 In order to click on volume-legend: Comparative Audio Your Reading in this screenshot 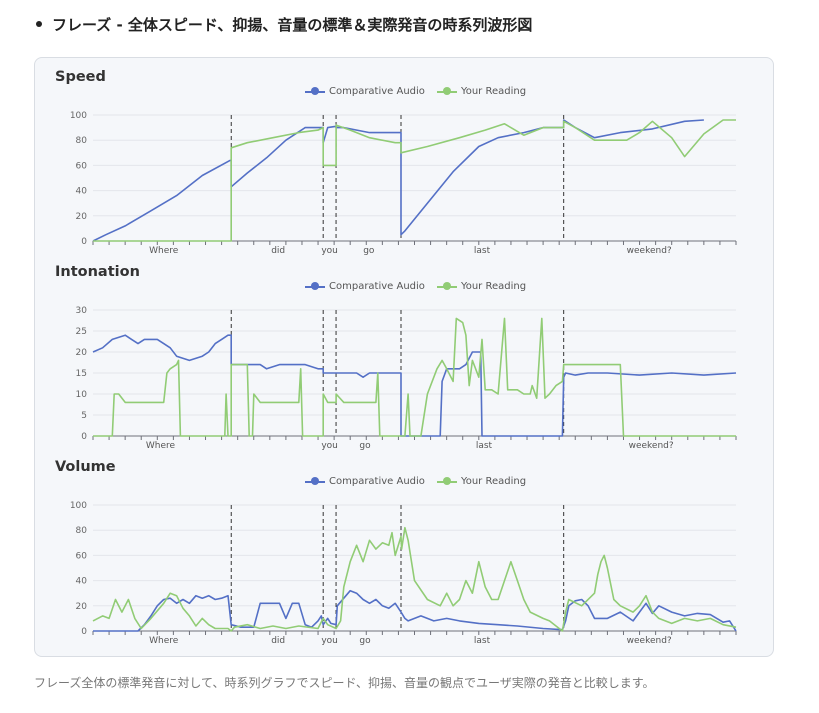, I will do `click(415, 481)`.